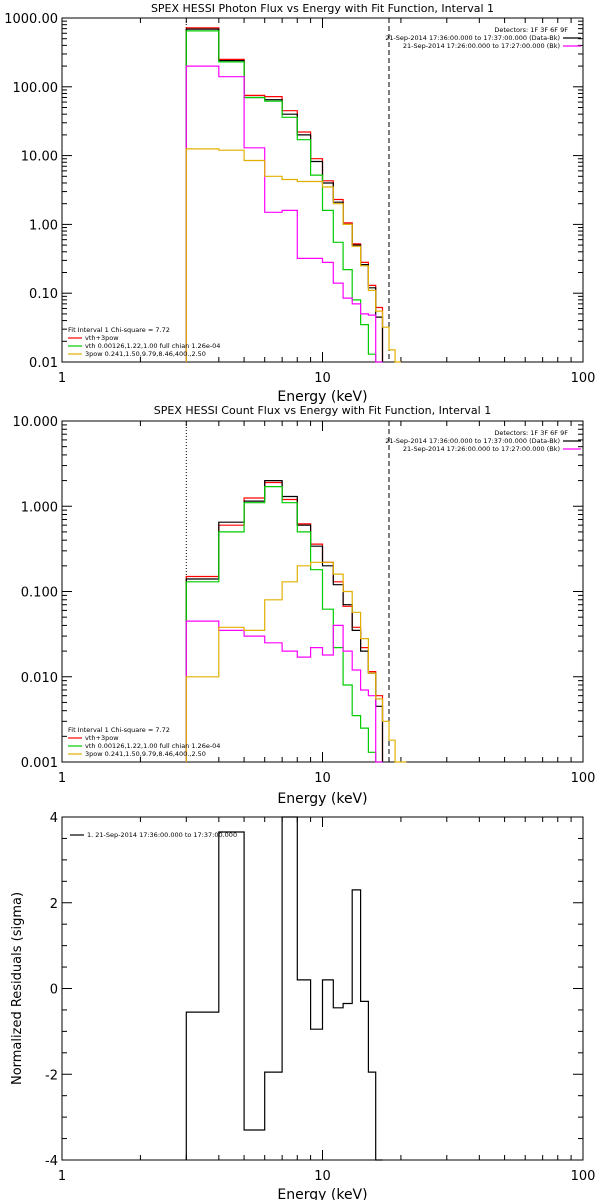 This screenshot has height=1200, width=600. Describe the element at coordinates (54, 990) in the screenshot. I see `y-tick-label: 0` at that location.